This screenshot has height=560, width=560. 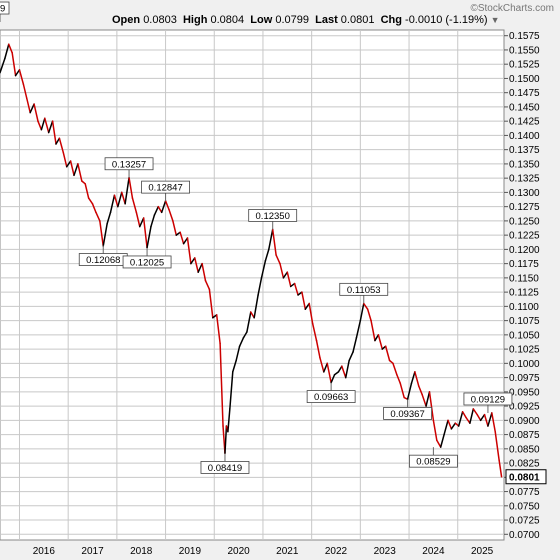 What do you see at coordinates (524, 506) in the screenshot?
I see `y-tick-label: 0.0750` at bounding box center [524, 506].